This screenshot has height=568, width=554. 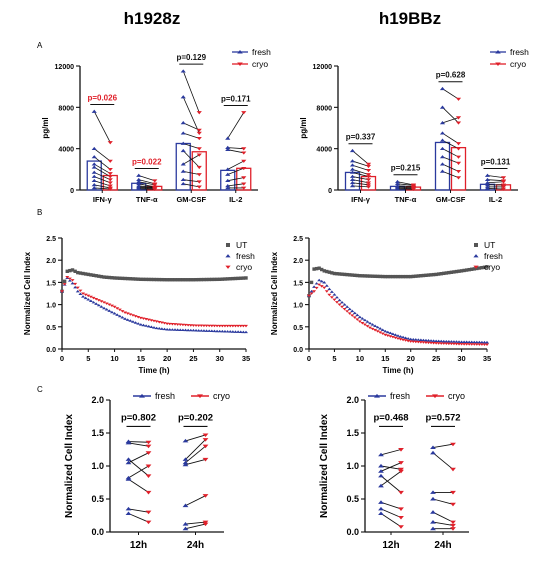 I want to click on x-tick-label: GM-CSF, so click(x=451, y=199).